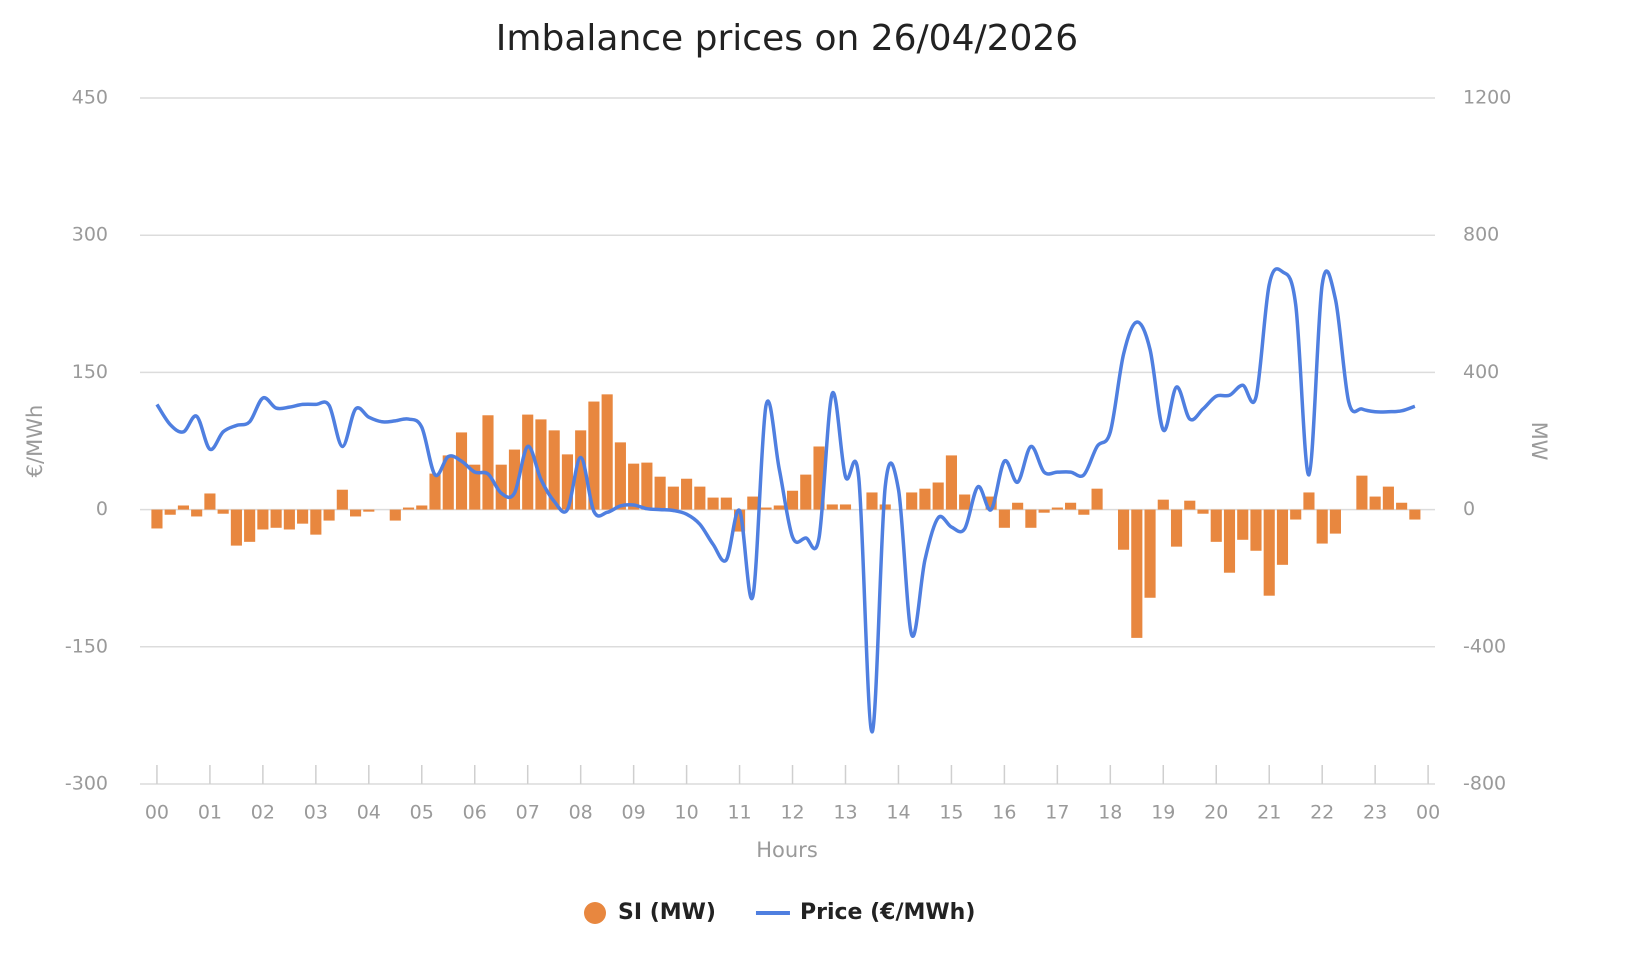 Image resolution: width=1628 pixels, height=980 pixels. Describe the element at coordinates (1163, 813) in the screenshot. I see `x-tick-label: 19` at that location.